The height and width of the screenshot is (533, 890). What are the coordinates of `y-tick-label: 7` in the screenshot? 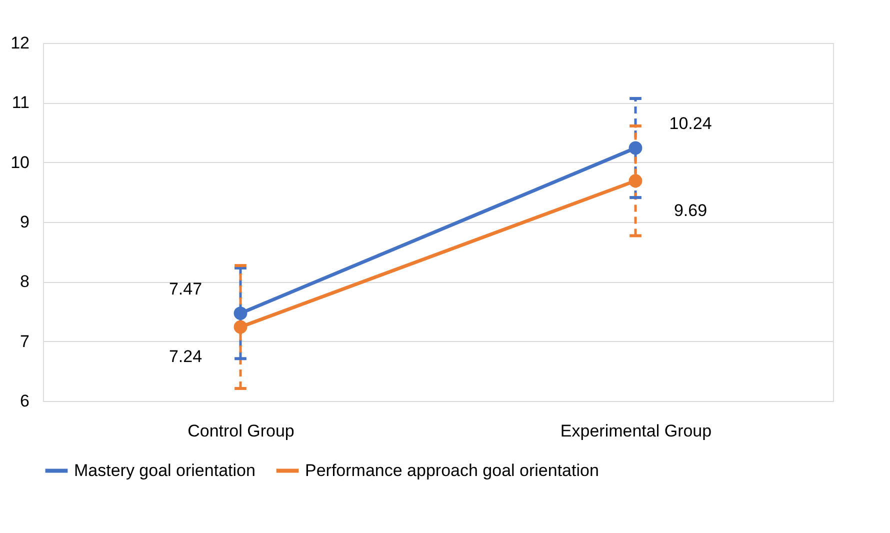 It's located at (25, 341).